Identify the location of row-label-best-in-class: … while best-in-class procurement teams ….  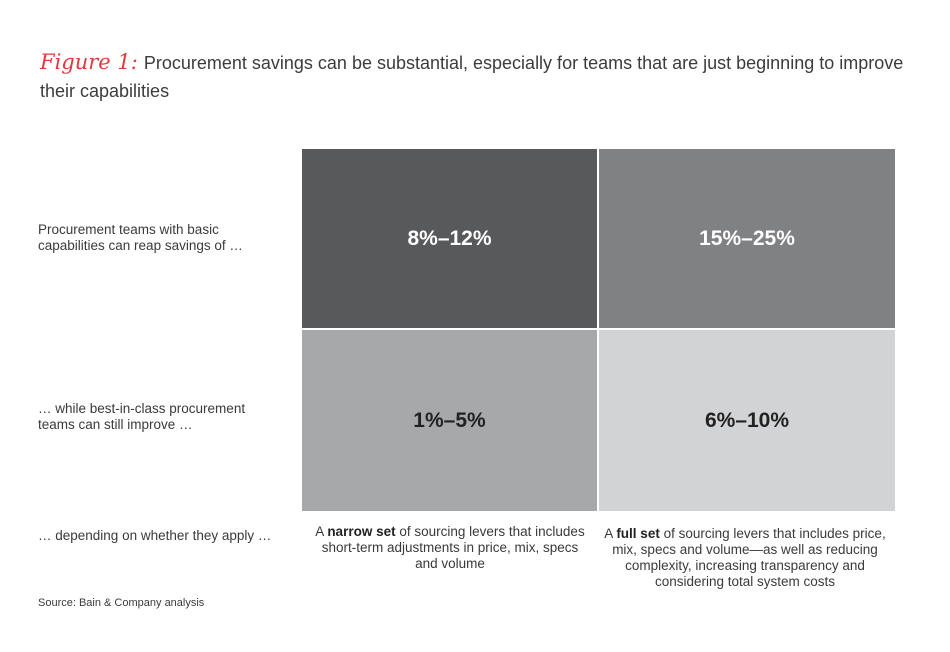
(142, 416).